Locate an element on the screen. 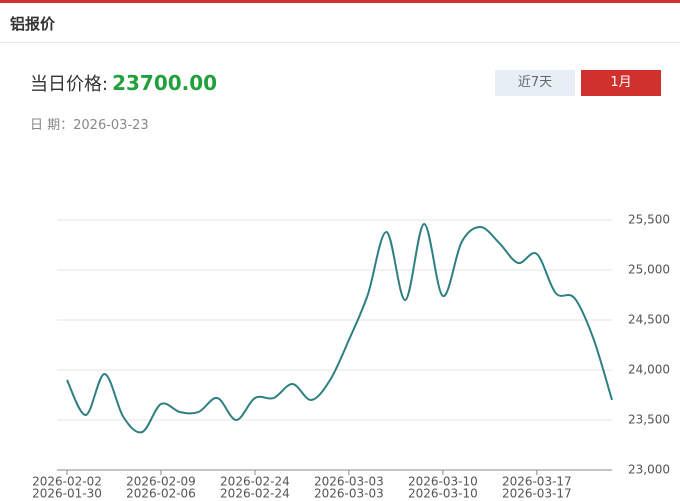 The height and width of the screenshot is (501, 680). x-tick-label: 2026-02-09 is located at coordinates (161, 482).